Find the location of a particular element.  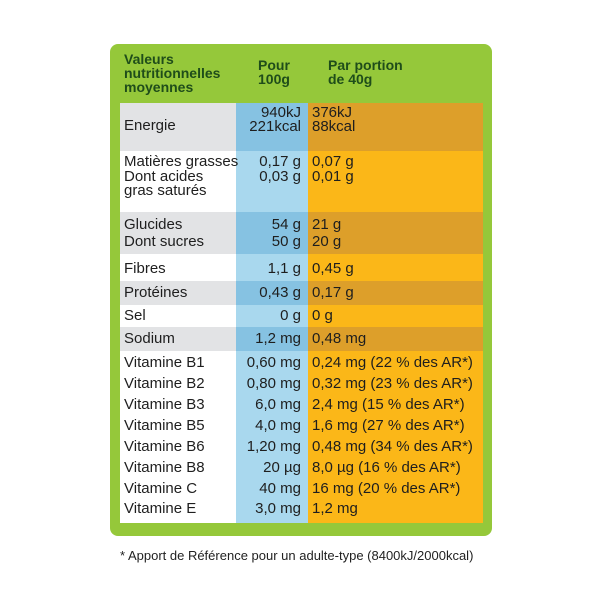

vitamine-b3-portion: 2,4 mg (15 % des AR*) is located at coordinates (388, 404).